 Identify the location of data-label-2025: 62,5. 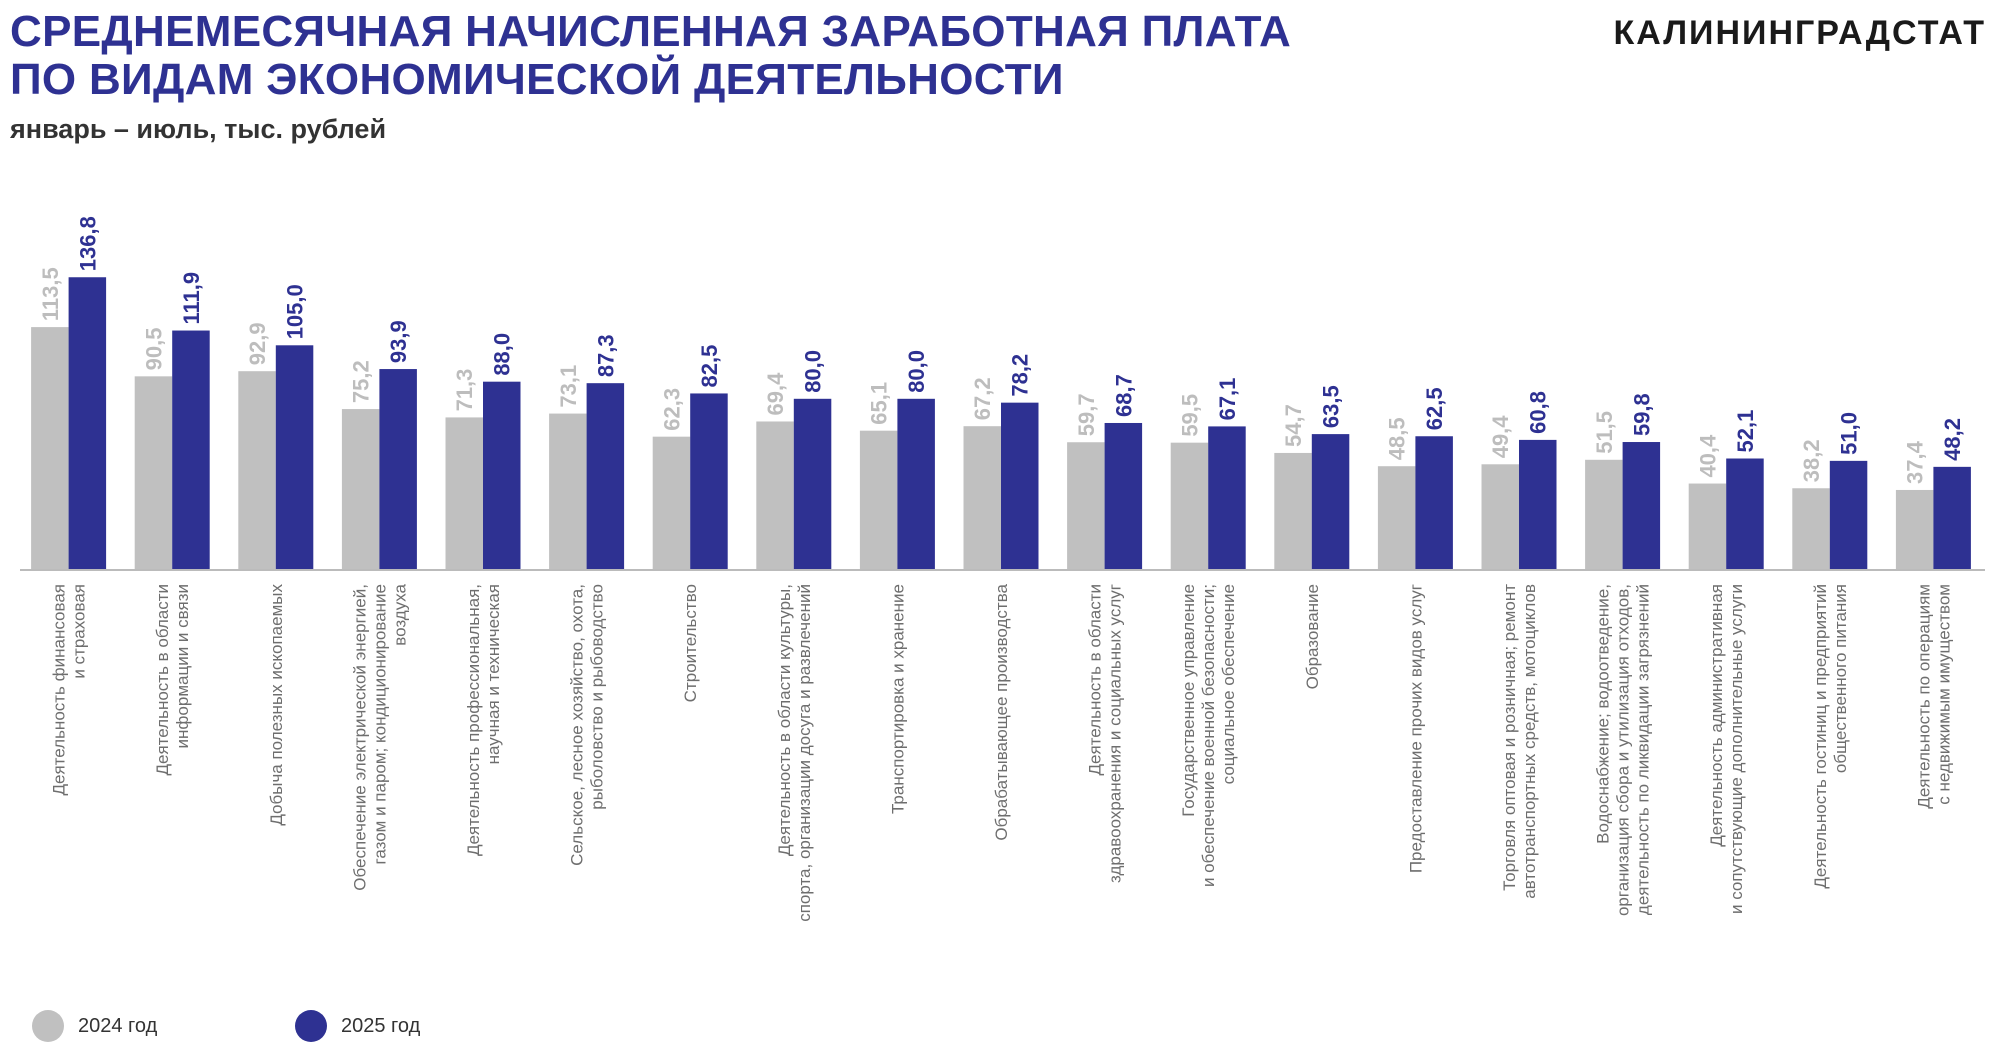
(1434, 408).